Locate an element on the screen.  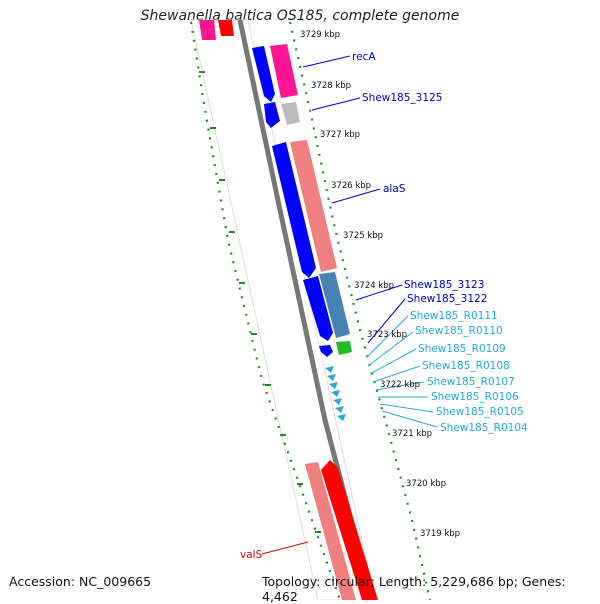
tick-label-3726: 3726 kbp is located at coordinates (351, 186).